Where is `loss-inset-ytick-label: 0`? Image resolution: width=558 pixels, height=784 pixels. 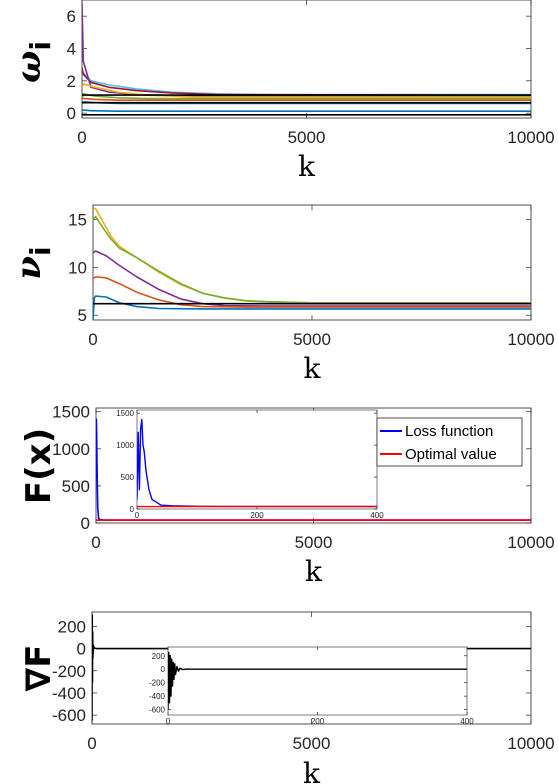 loss-inset-ytick-label: 0 is located at coordinates (132, 509).